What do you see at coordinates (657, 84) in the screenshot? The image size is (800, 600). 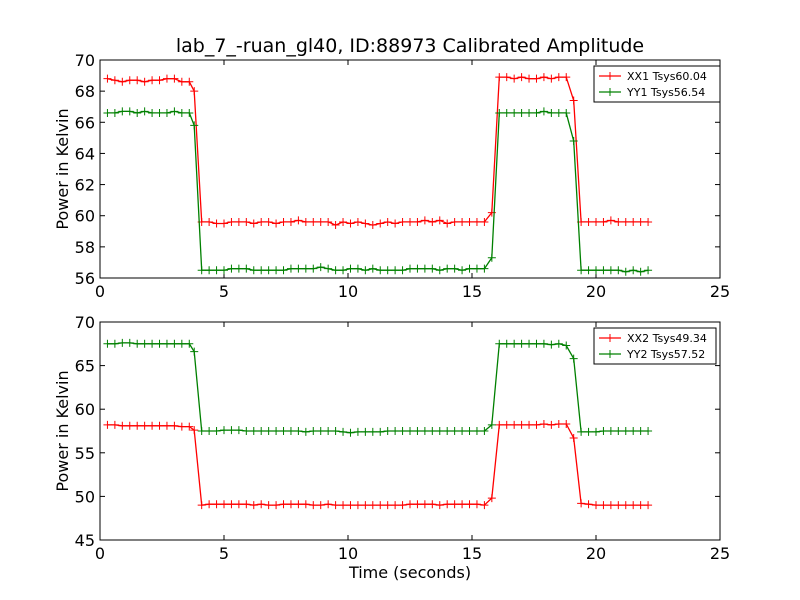 I see `legend-box` at bounding box center [657, 84].